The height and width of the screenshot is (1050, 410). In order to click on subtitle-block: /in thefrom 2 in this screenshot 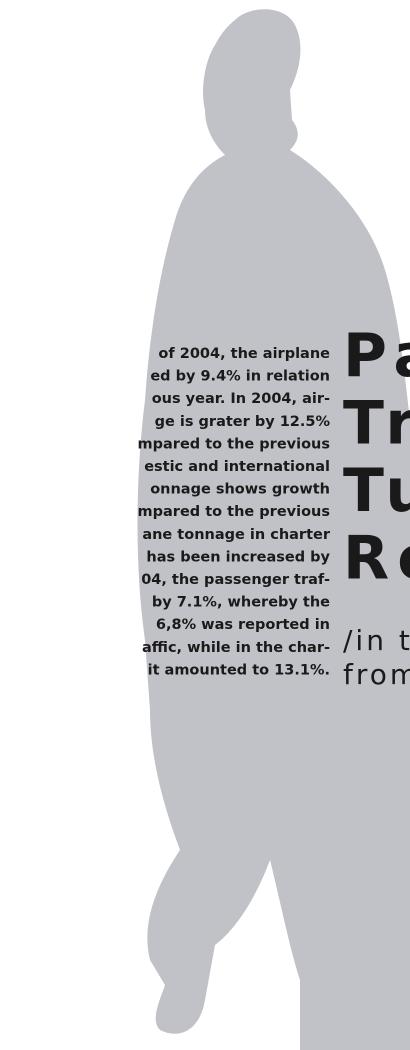, I will do `click(376, 657)`.